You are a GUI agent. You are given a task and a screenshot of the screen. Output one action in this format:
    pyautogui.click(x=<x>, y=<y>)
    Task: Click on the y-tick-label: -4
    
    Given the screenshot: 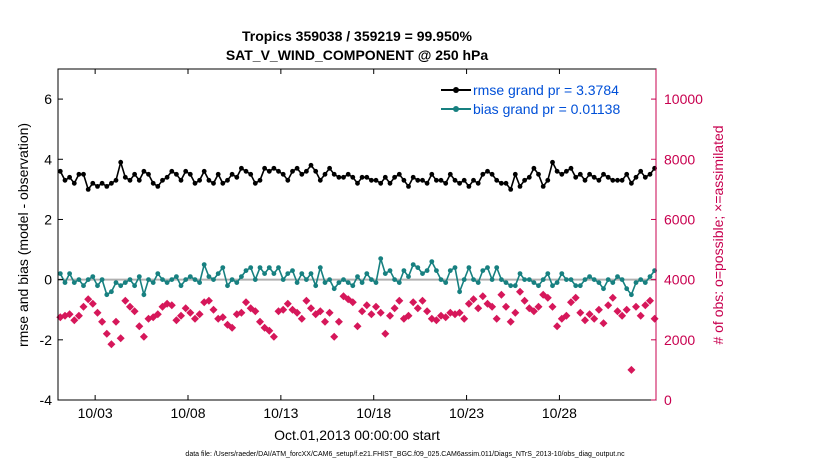 What is the action you would take?
    pyautogui.click(x=46, y=400)
    